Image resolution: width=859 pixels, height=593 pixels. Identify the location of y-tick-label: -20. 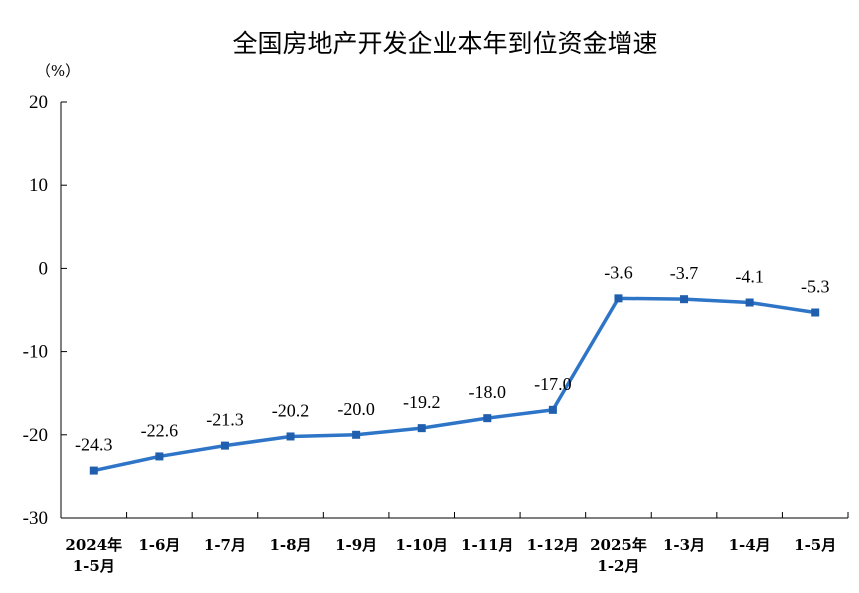
(35, 435).